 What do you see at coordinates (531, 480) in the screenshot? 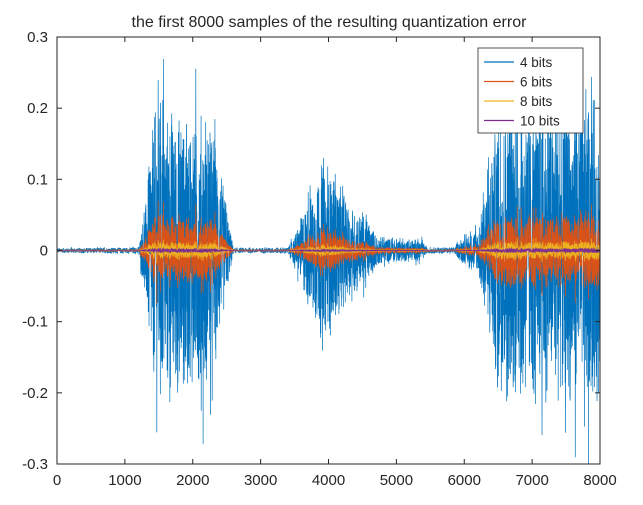
I see `x-tick-label: 7000` at bounding box center [531, 480].